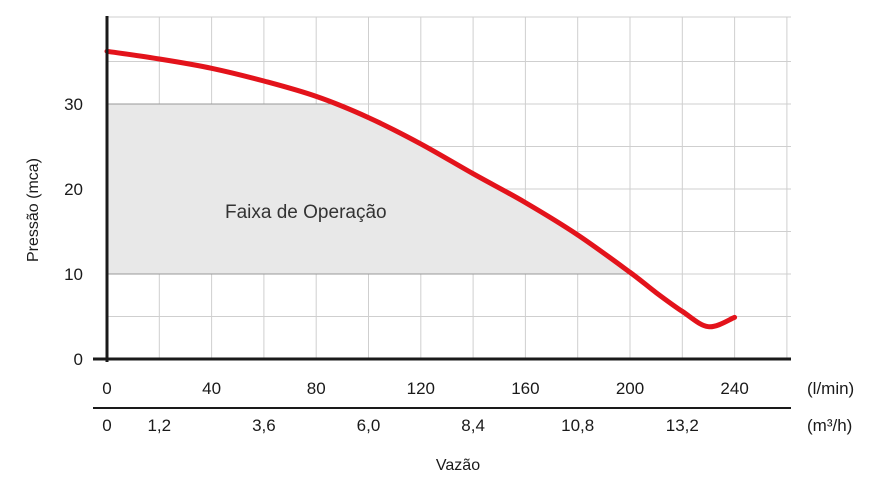 This screenshot has height=489, width=879. I want to click on x-tick-label-lmin: 80, so click(316, 388).